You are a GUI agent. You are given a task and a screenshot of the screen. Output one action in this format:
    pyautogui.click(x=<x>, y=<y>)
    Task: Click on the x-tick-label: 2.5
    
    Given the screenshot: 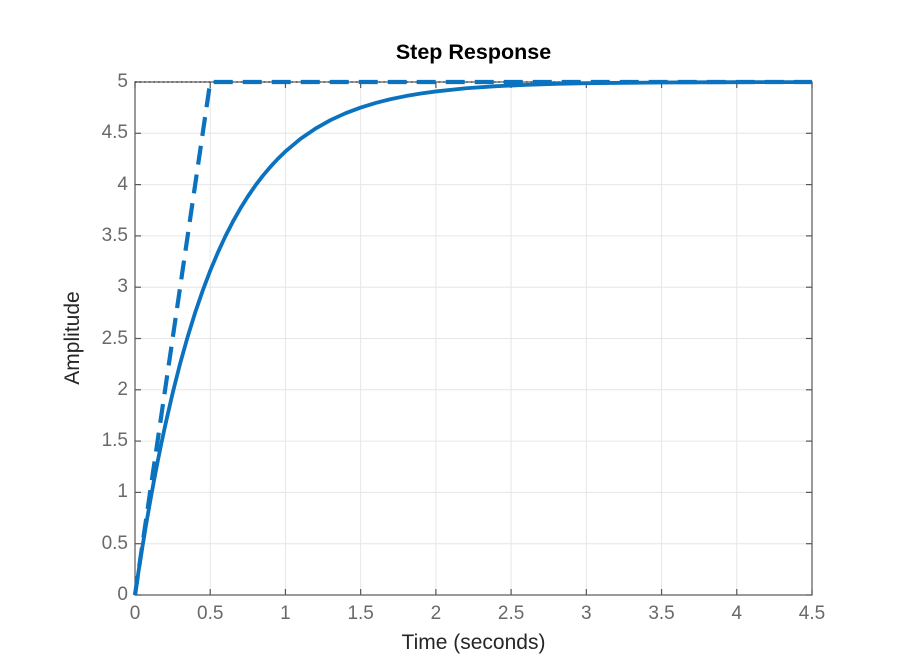 What is the action you would take?
    pyautogui.click(x=511, y=613)
    